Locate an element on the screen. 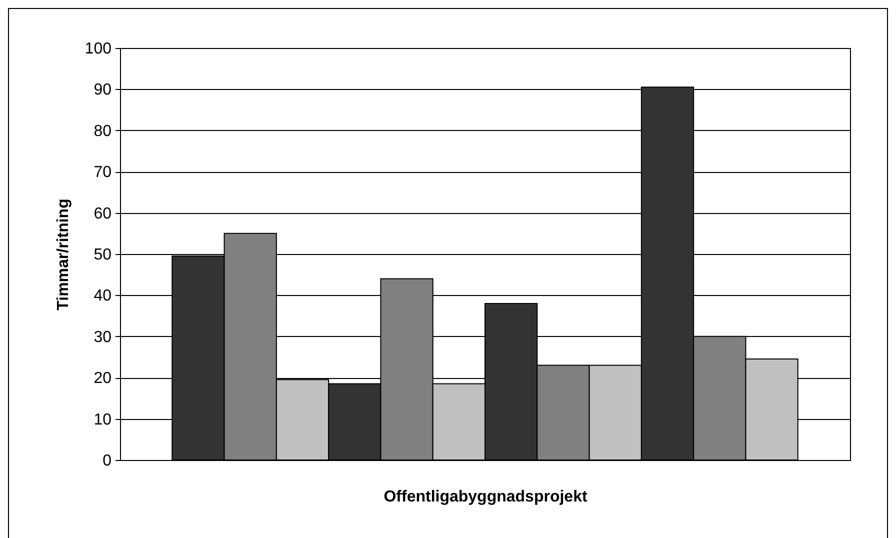 The width and height of the screenshot is (896, 538). y-tick-label: 0 is located at coordinates (107, 461).